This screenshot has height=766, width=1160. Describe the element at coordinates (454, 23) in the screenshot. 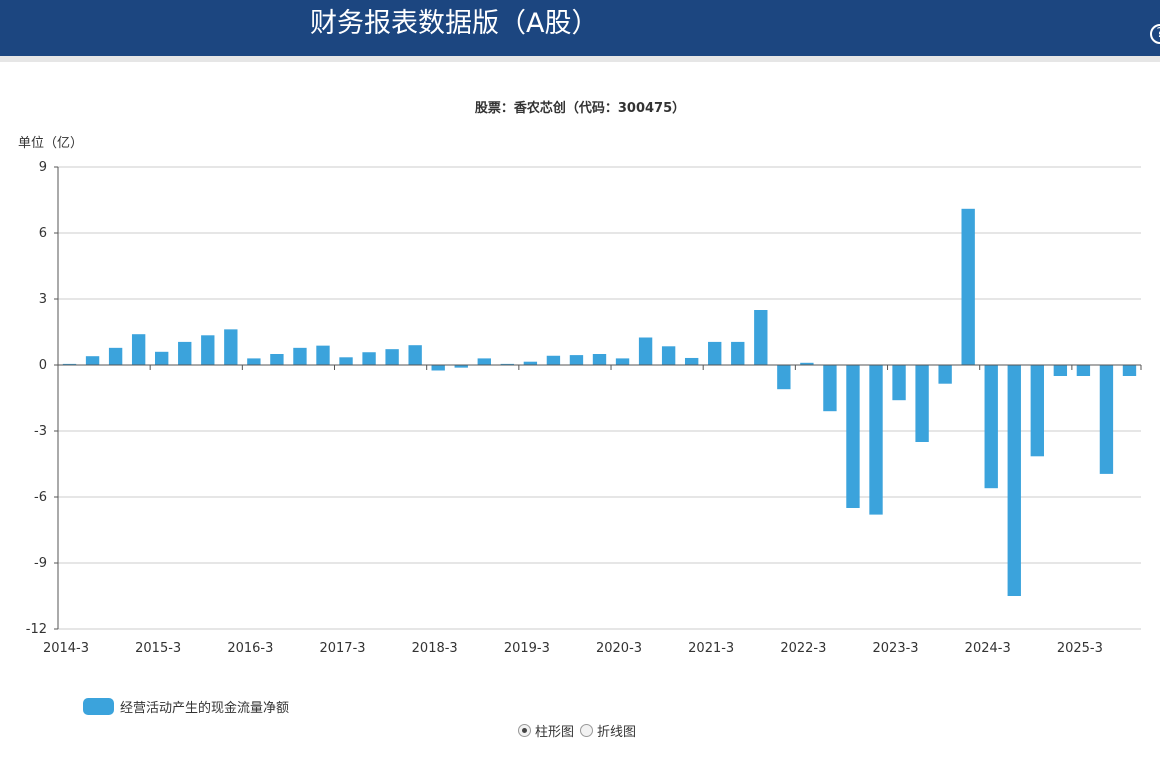

I see `page-title: 财务报表数据版（A股）` at that location.